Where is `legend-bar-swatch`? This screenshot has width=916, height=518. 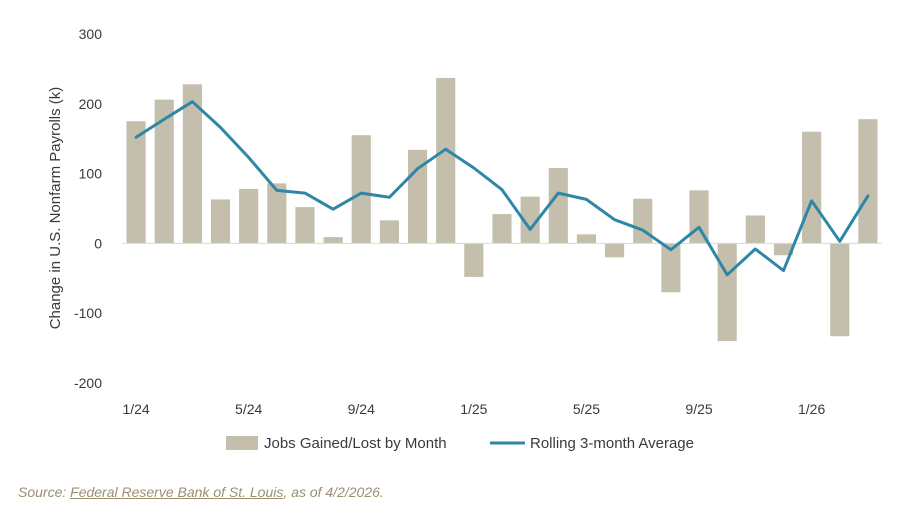 legend-bar-swatch is located at coordinates (242, 443).